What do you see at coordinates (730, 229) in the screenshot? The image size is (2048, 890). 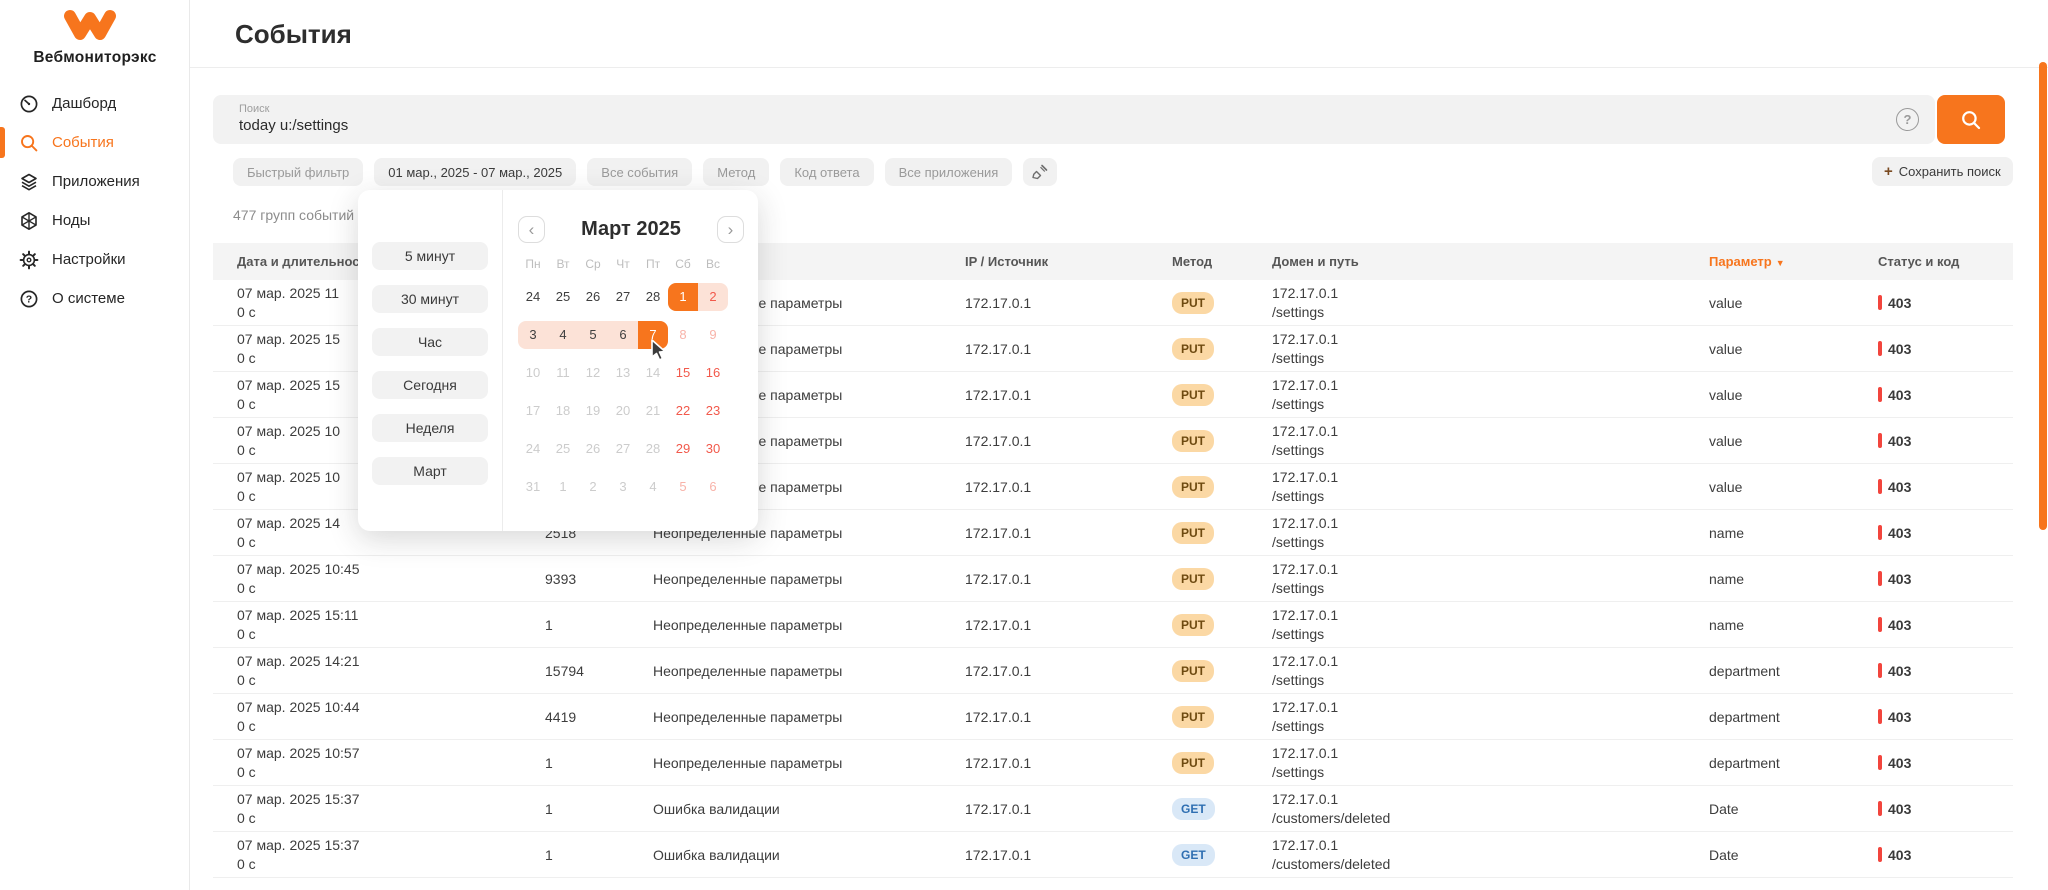 I see `next-month-button: ›` at bounding box center [730, 229].